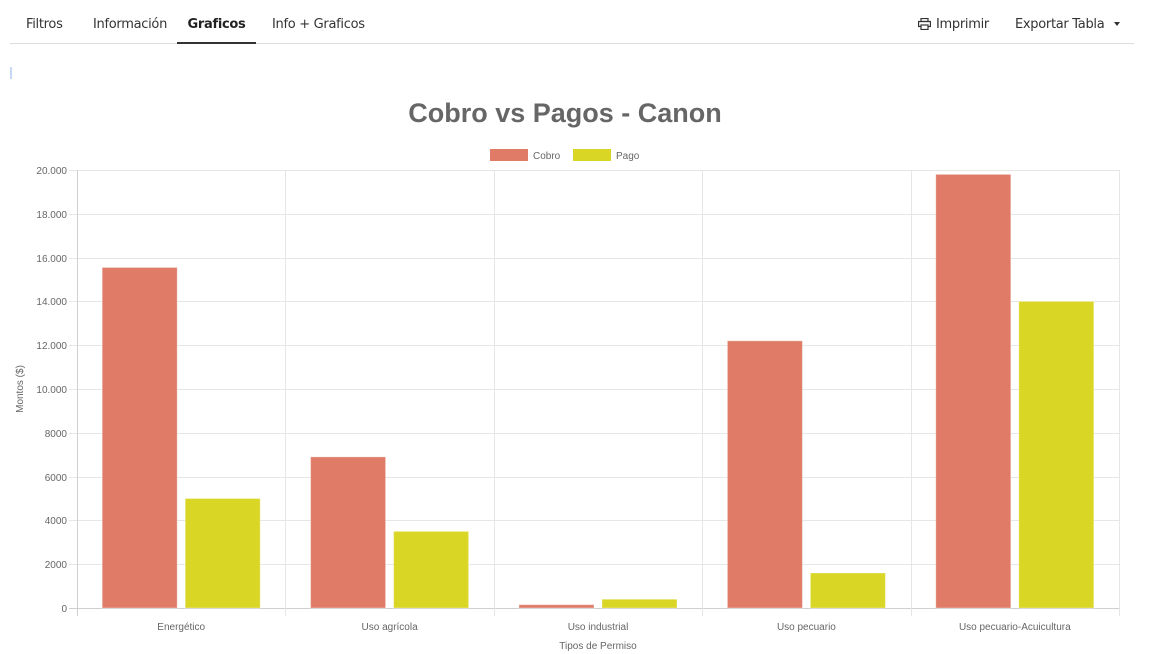  What do you see at coordinates (216, 22) in the screenshot?
I see `tab-graficos: Graficos` at bounding box center [216, 22].